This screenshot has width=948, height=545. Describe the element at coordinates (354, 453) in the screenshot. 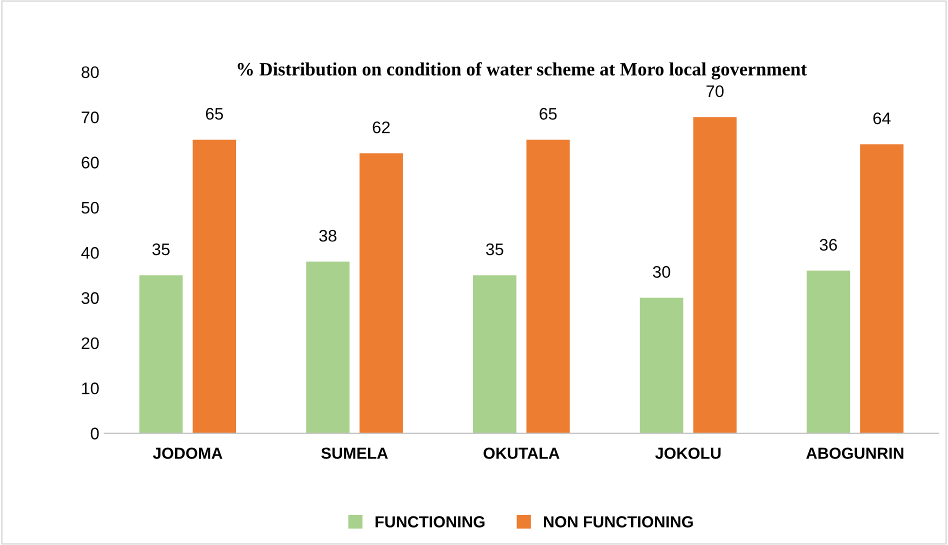

I see `x-tick-label: SUMELA` at that location.